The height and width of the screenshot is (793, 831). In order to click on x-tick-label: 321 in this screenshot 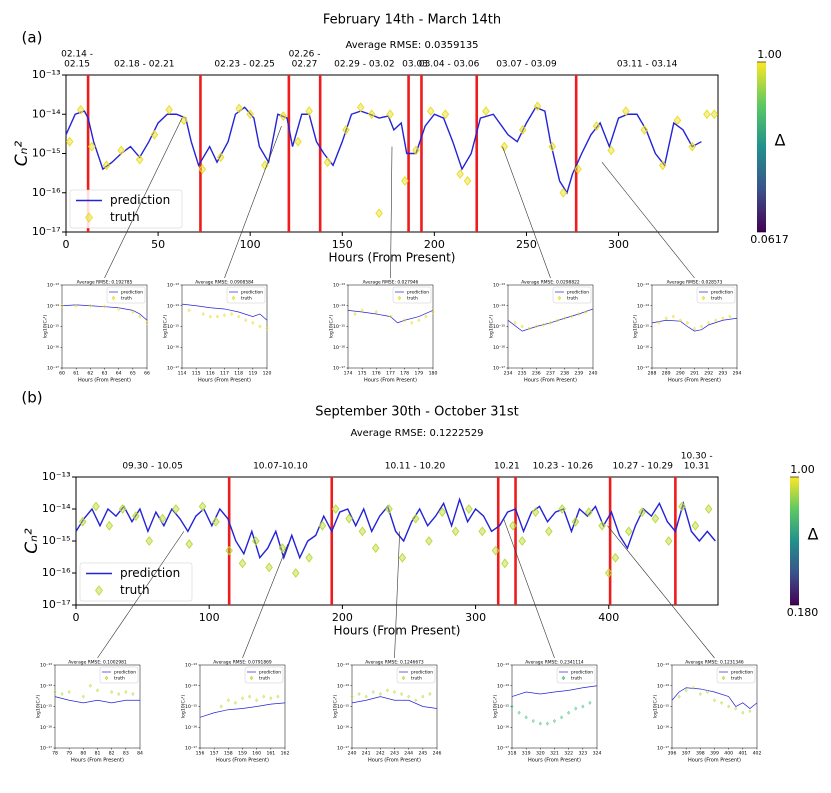, I will do `click(554, 754)`.